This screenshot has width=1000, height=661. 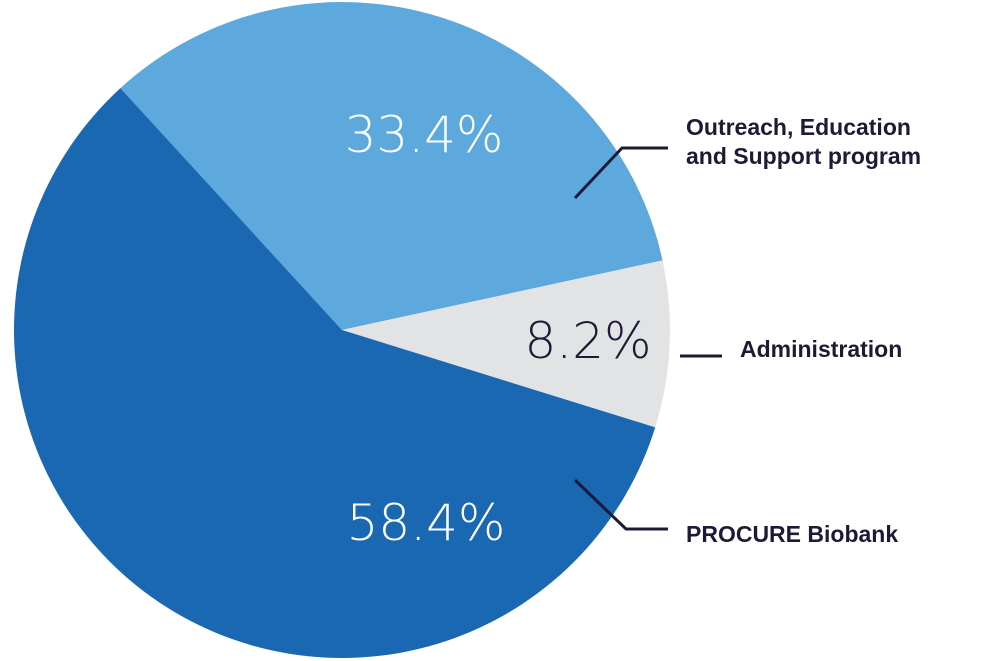 I want to click on slice-name-label: Outreach, Education and Support program, so click(x=803, y=141).